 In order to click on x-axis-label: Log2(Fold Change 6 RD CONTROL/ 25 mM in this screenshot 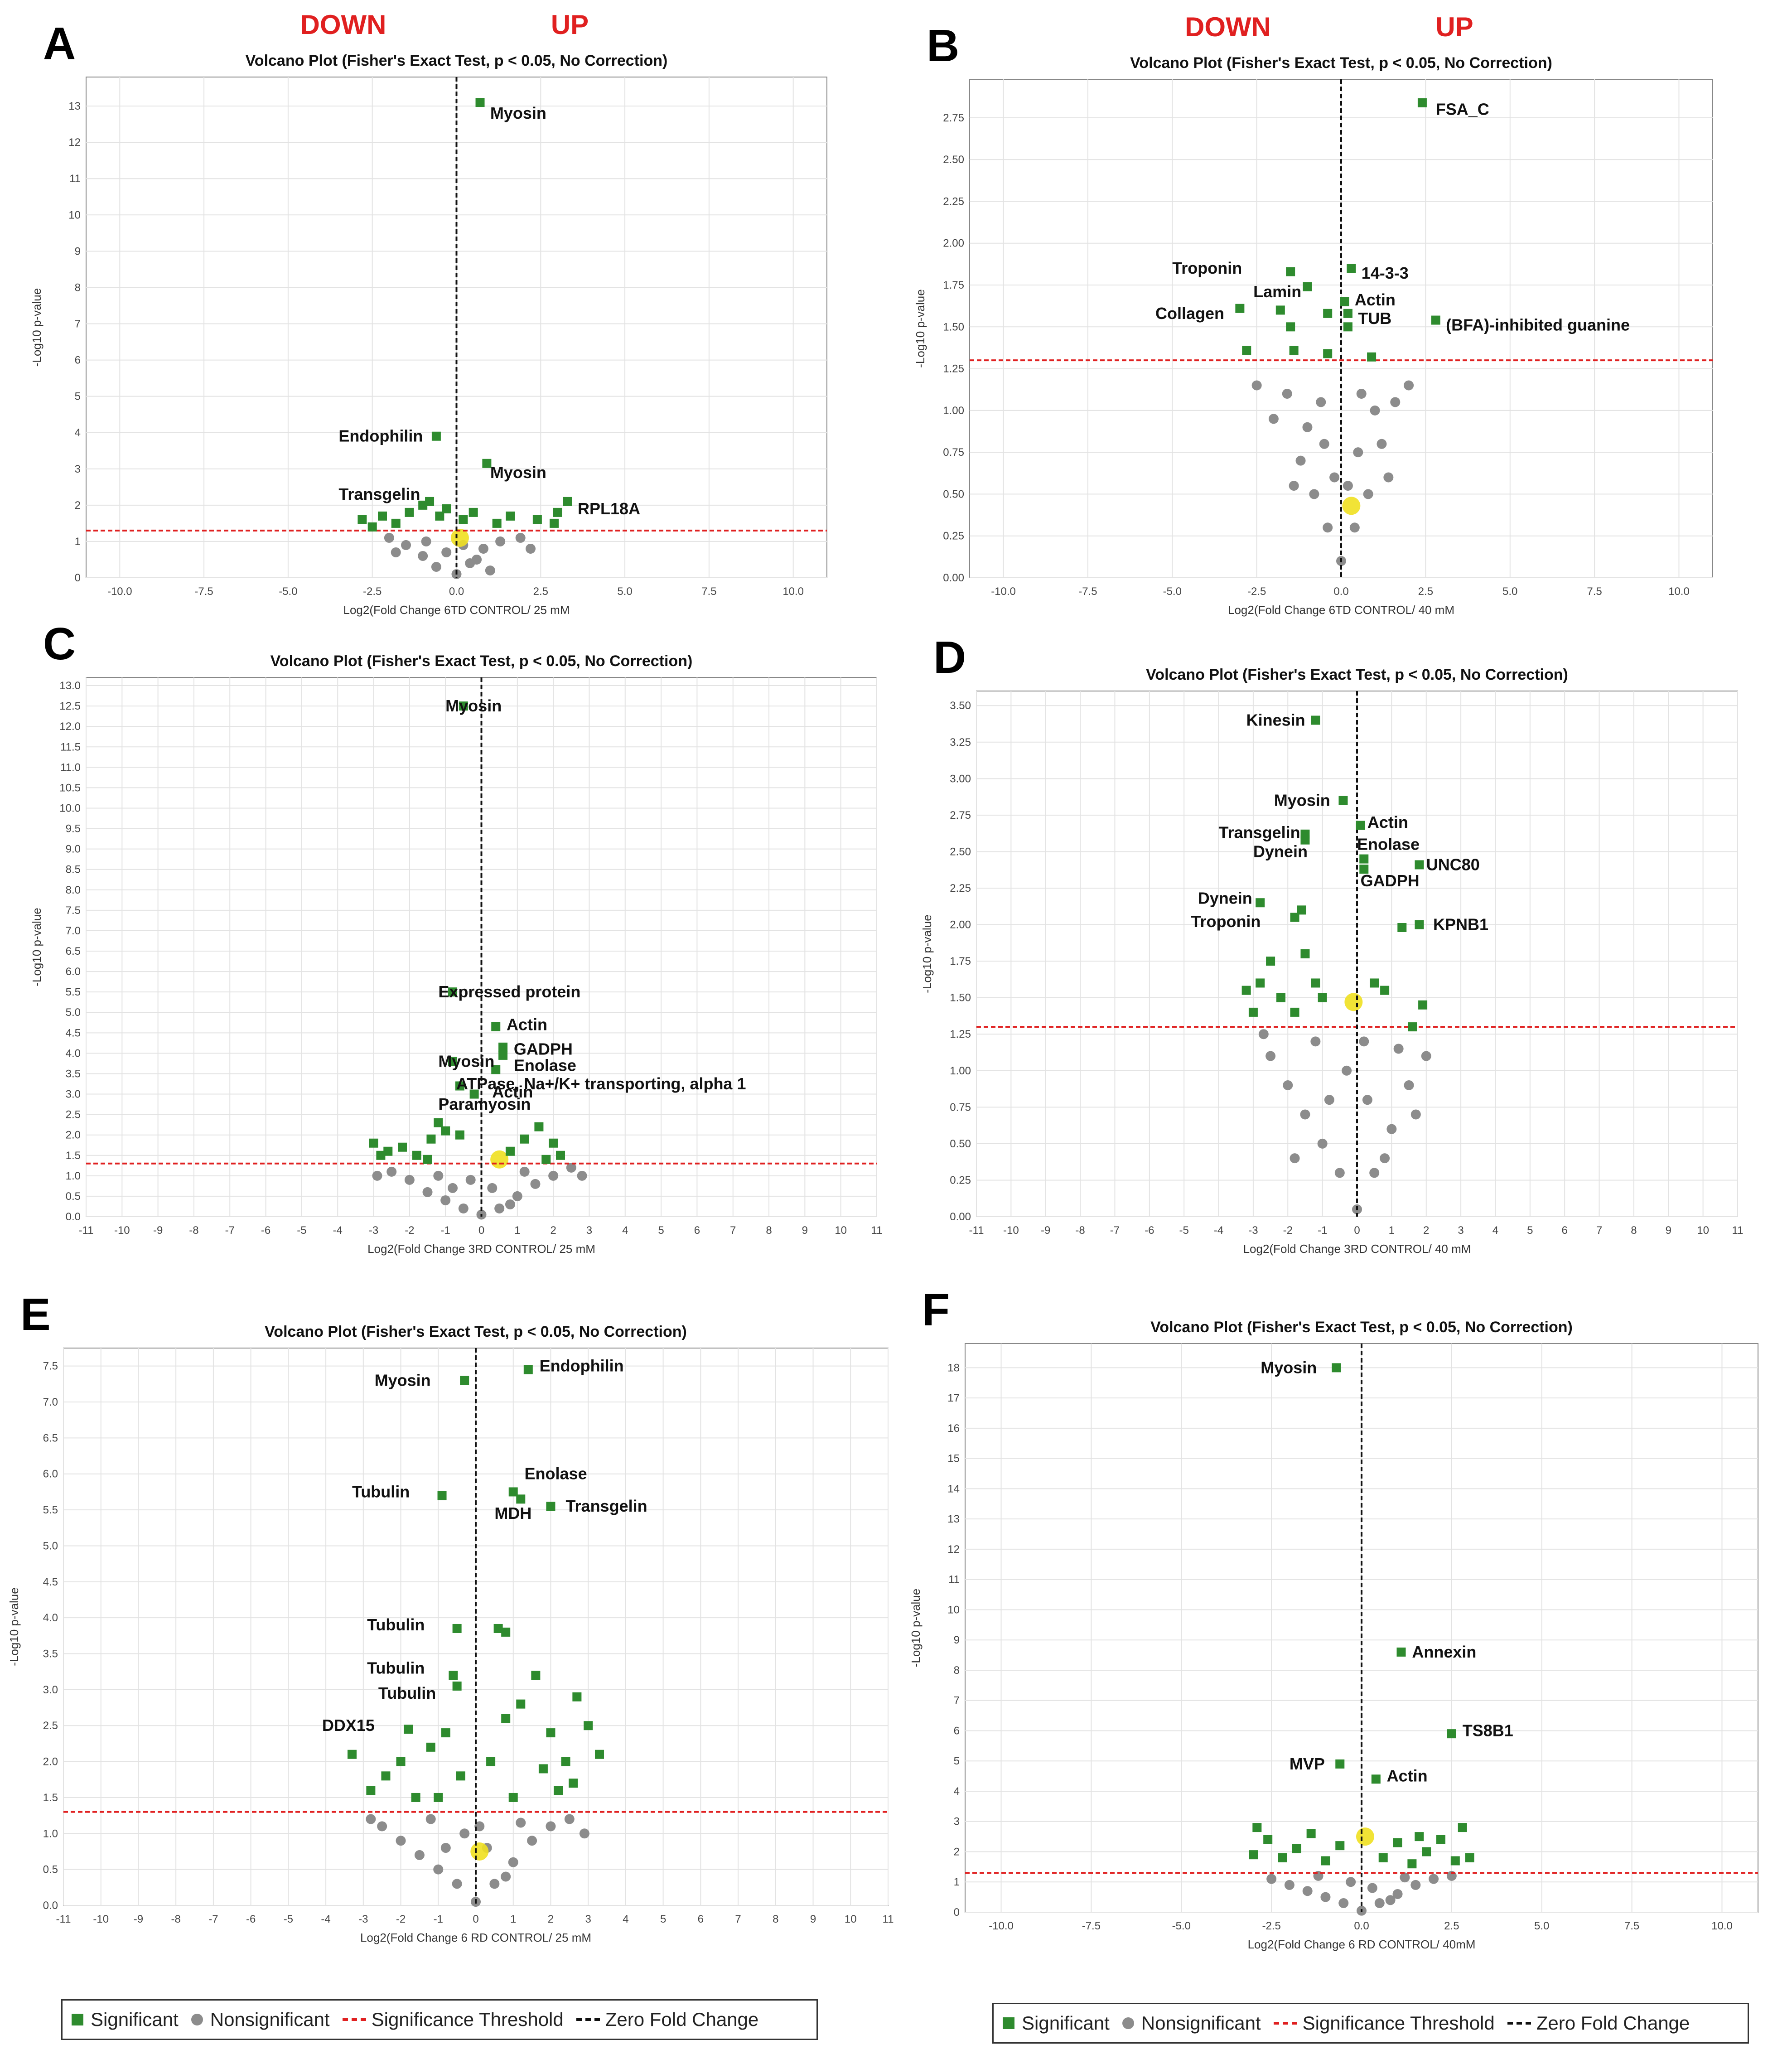, I will do `click(475, 1938)`.